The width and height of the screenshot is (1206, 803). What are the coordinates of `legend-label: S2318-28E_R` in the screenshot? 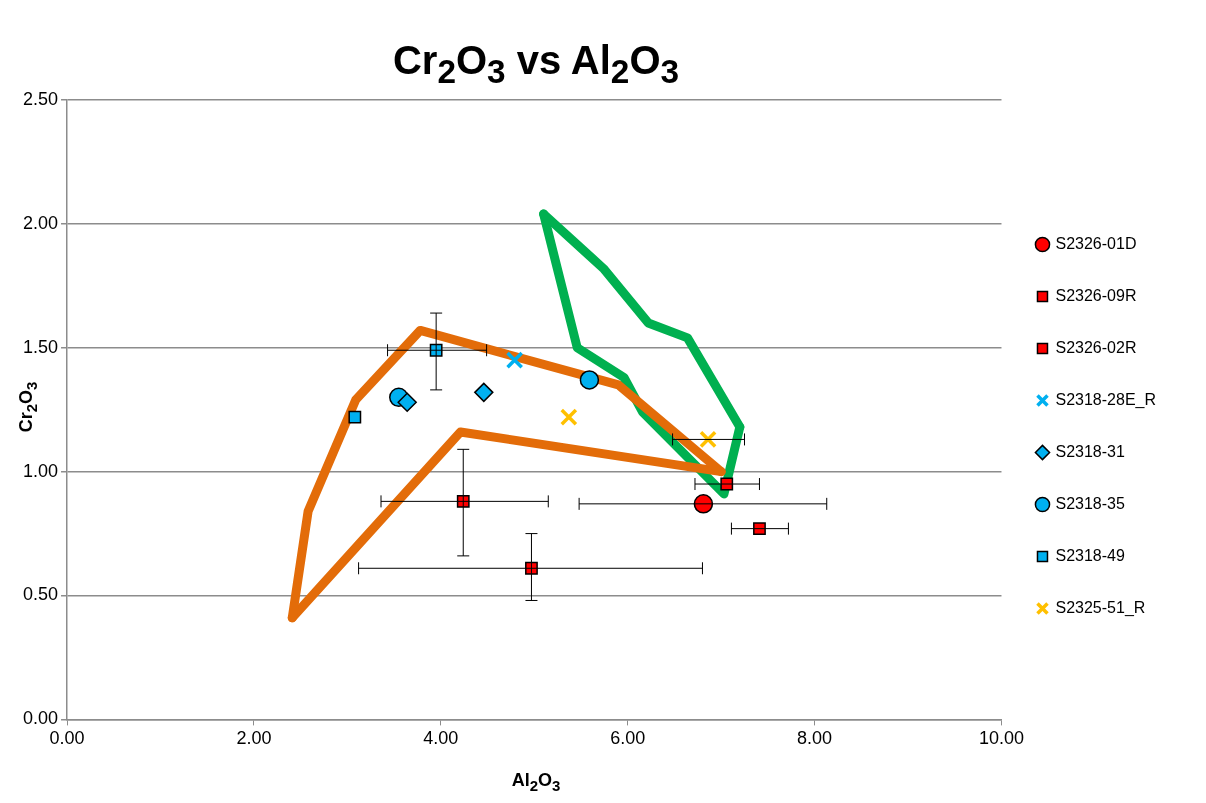 It's located at (1105, 399).